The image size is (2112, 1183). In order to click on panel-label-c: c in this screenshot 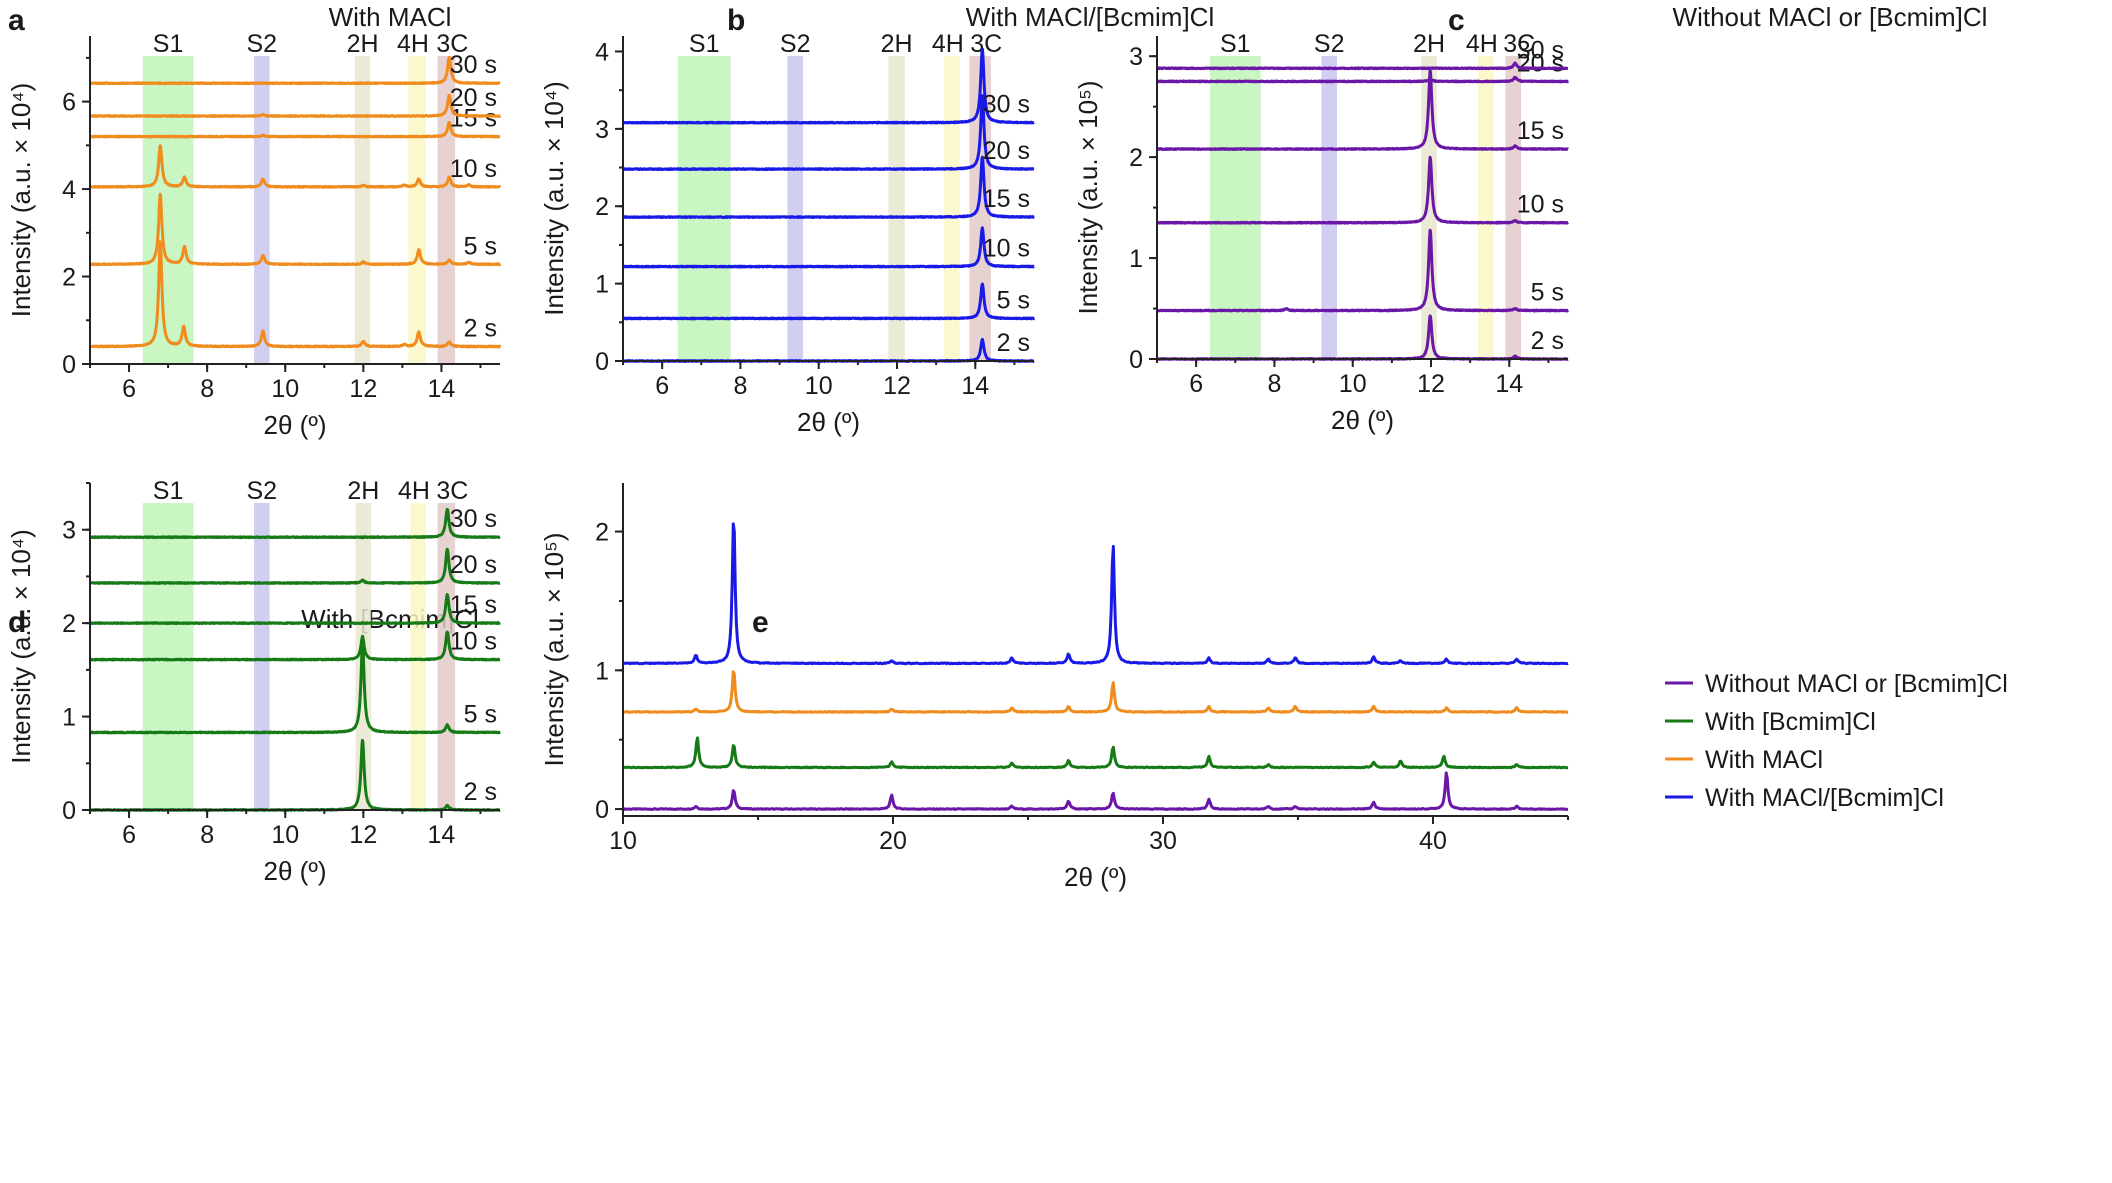, I will do `click(1456, 20)`.